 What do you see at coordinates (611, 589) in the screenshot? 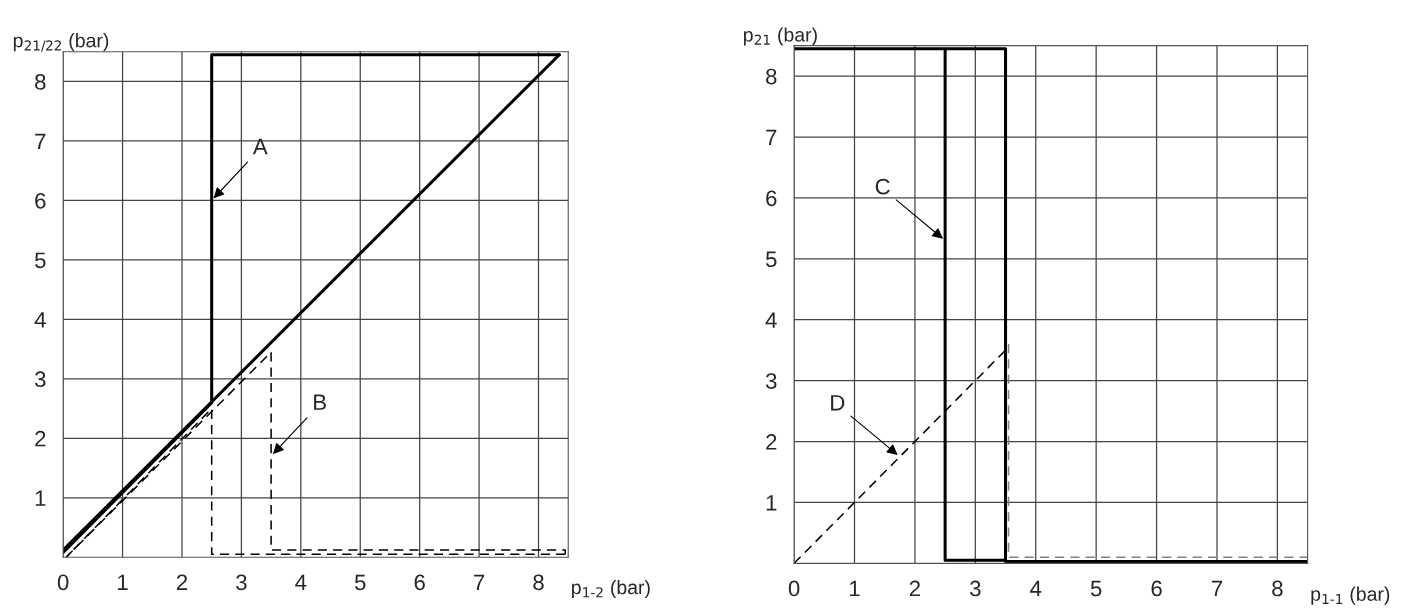
I see `x-axis-title: p$_{1-2}$ (bar)` at bounding box center [611, 589].